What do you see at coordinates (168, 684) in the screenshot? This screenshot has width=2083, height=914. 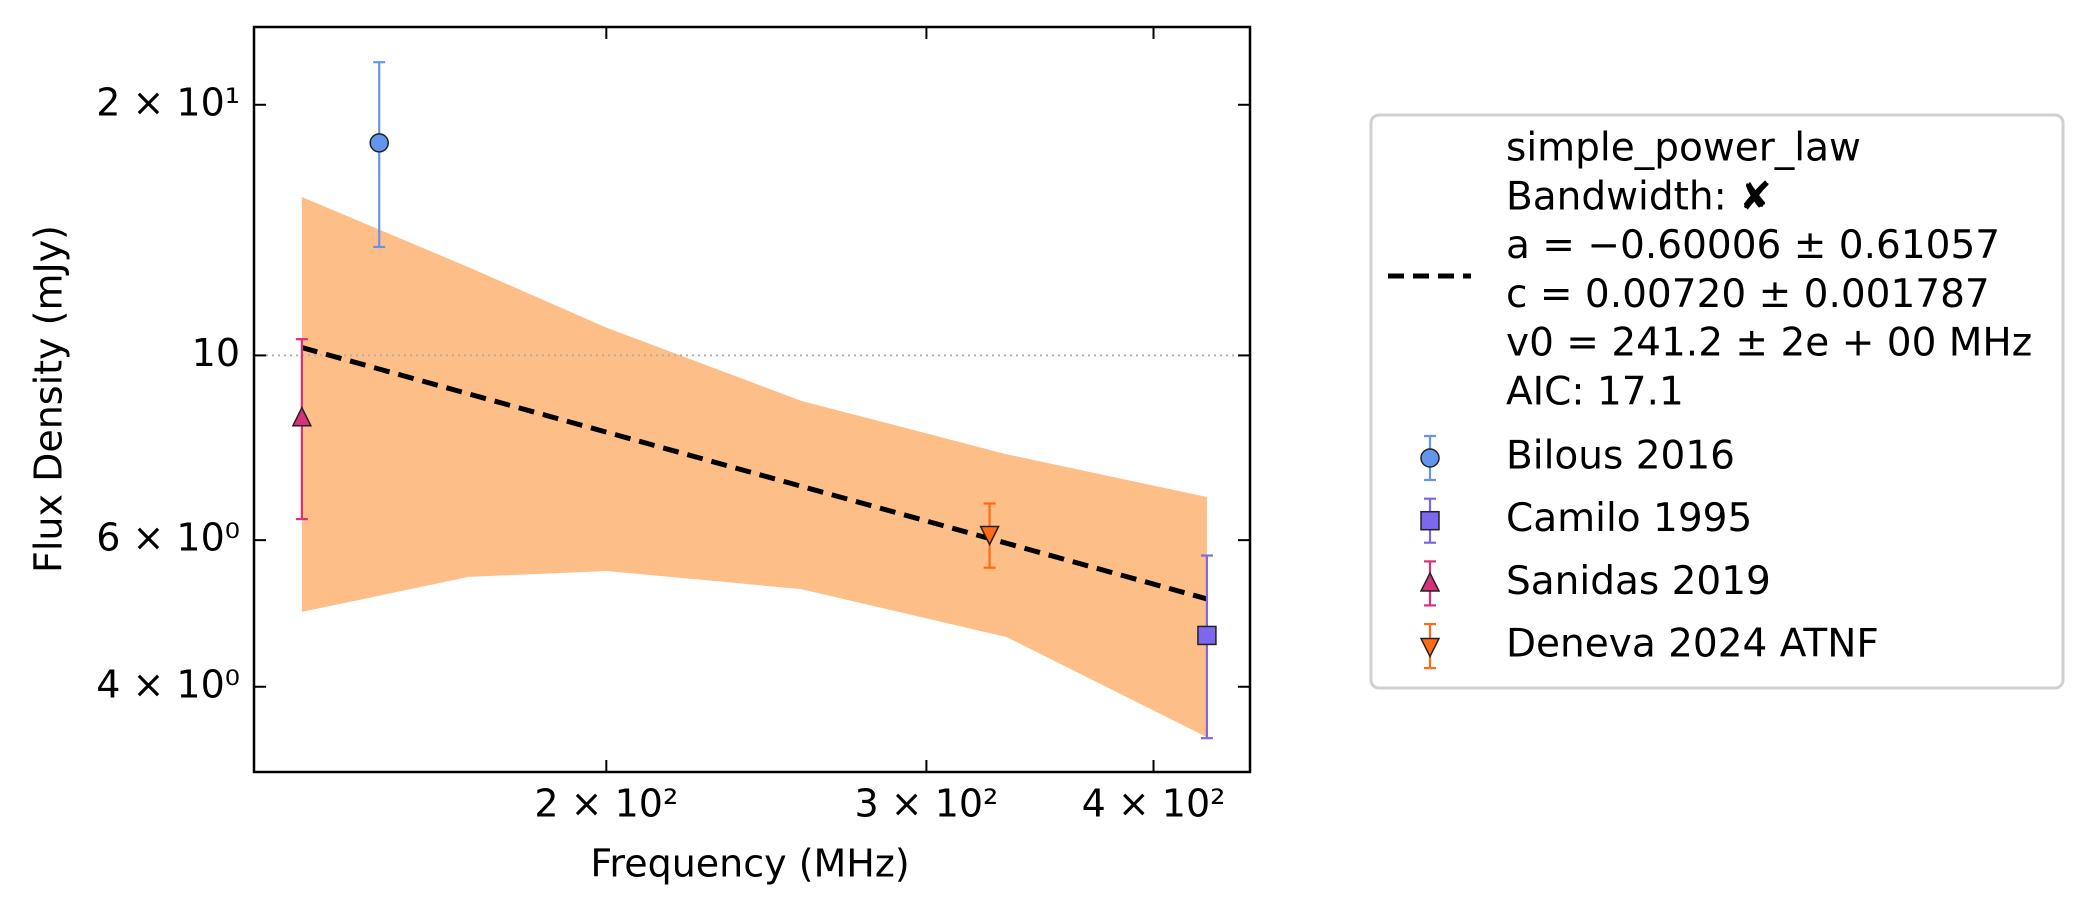 I see `y-tick-label: 4 × 10⁰` at bounding box center [168, 684].